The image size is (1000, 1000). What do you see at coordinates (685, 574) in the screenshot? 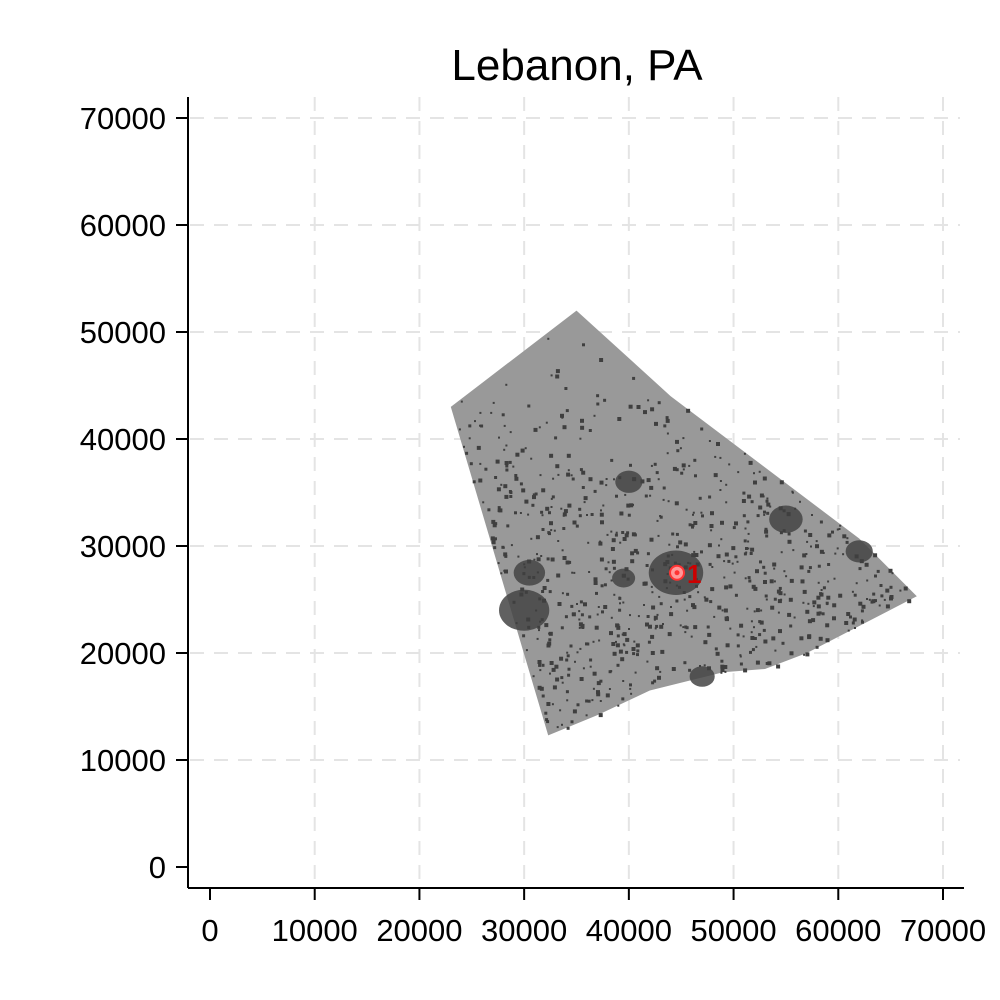
I see `data-points: 1` at bounding box center [685, 574].